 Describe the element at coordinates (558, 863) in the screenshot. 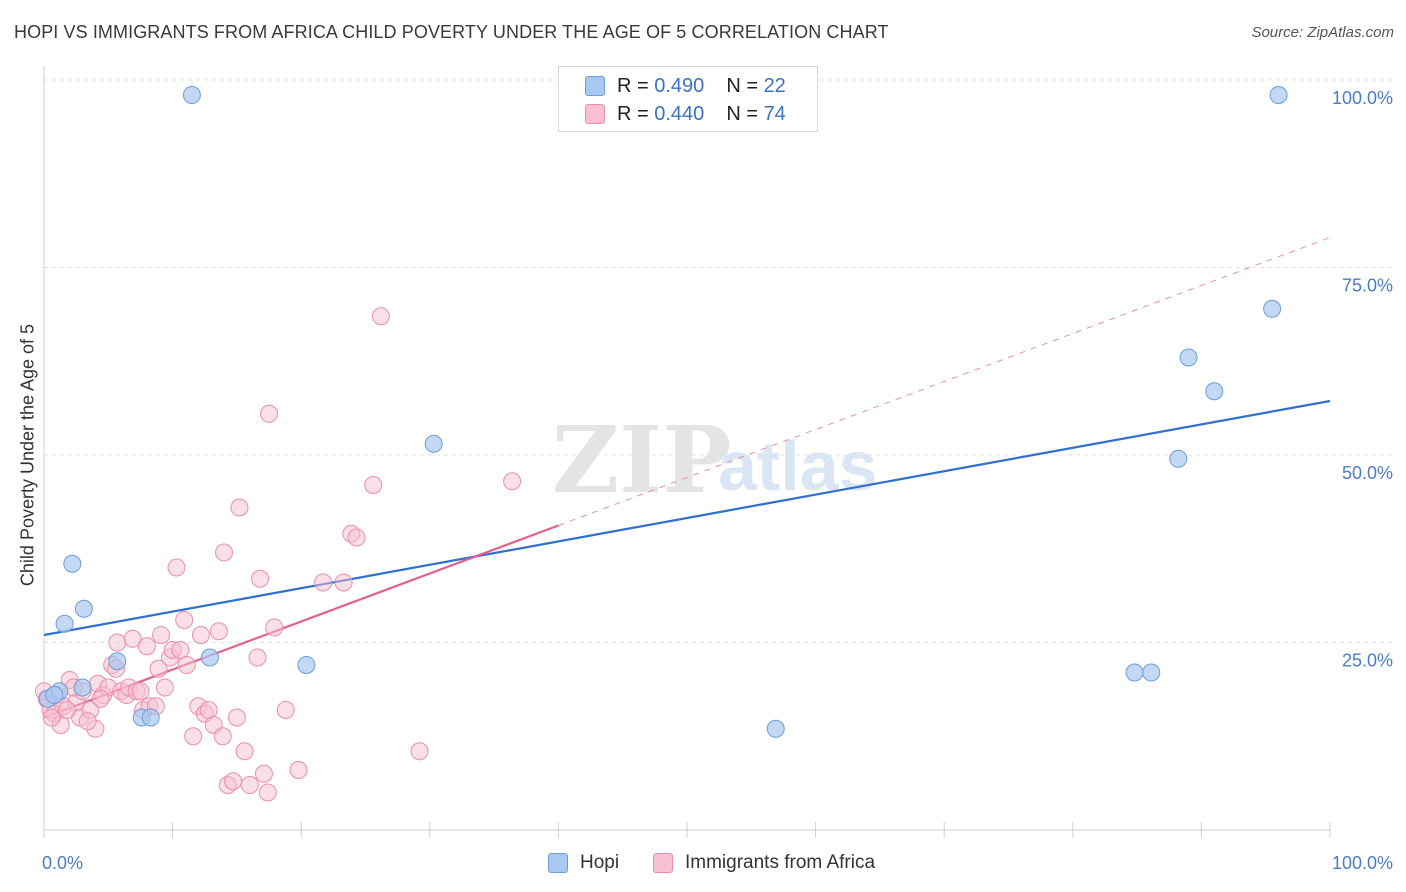

I see `hopi-legend-swatch` at that location.